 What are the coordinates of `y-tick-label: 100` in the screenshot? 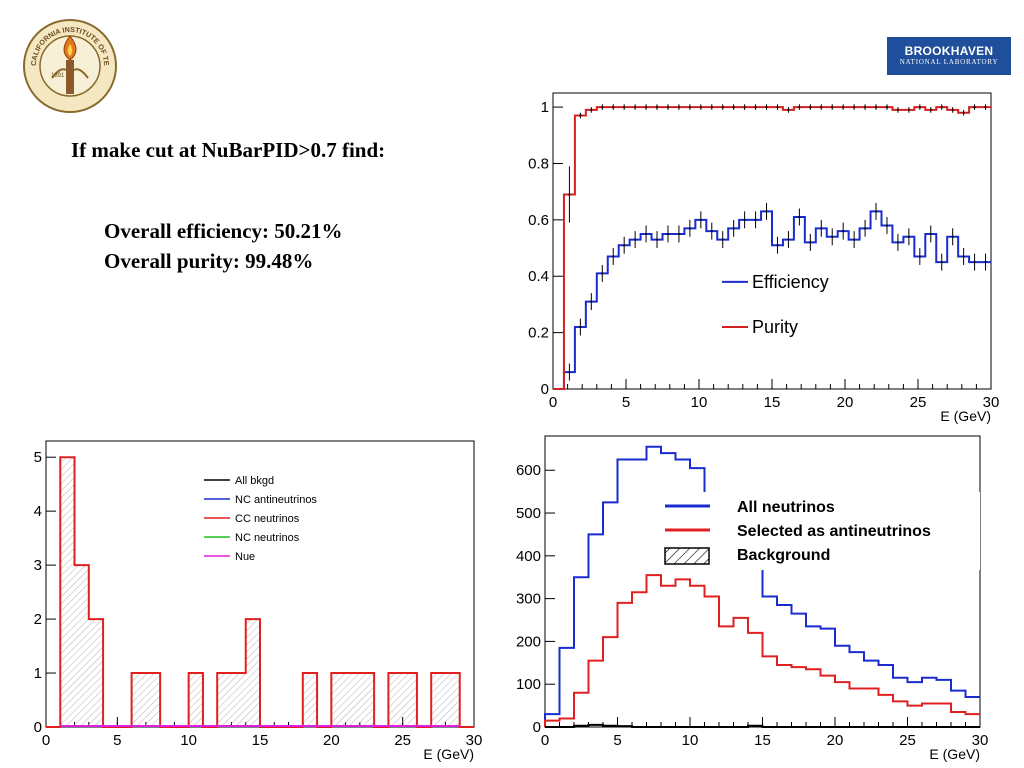 It's located at (528, 684).